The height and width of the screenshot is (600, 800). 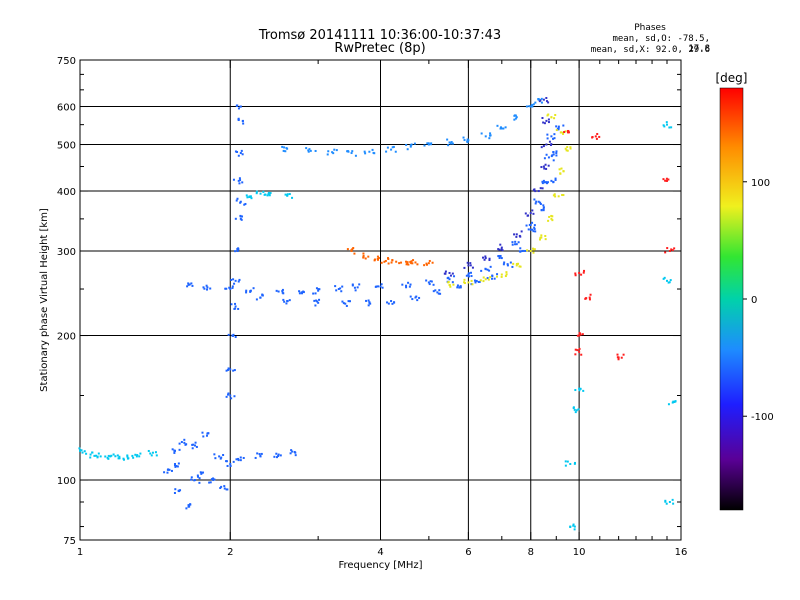 What do you see at coordinates (66, 252) in the screenshot?
I see `y-tick-label: 300` at bounding box center [66, 252].